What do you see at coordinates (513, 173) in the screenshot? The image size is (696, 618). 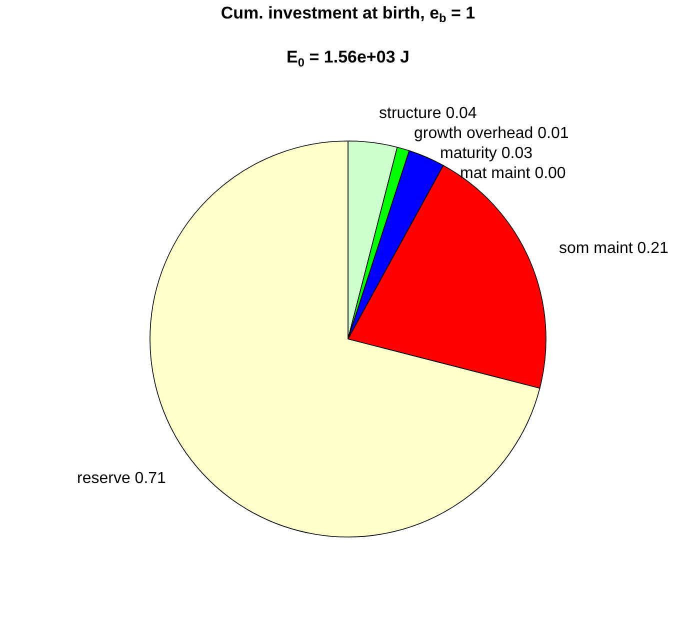 I see `category-label: mat maint 0.00` at bounding box center [513, 173].